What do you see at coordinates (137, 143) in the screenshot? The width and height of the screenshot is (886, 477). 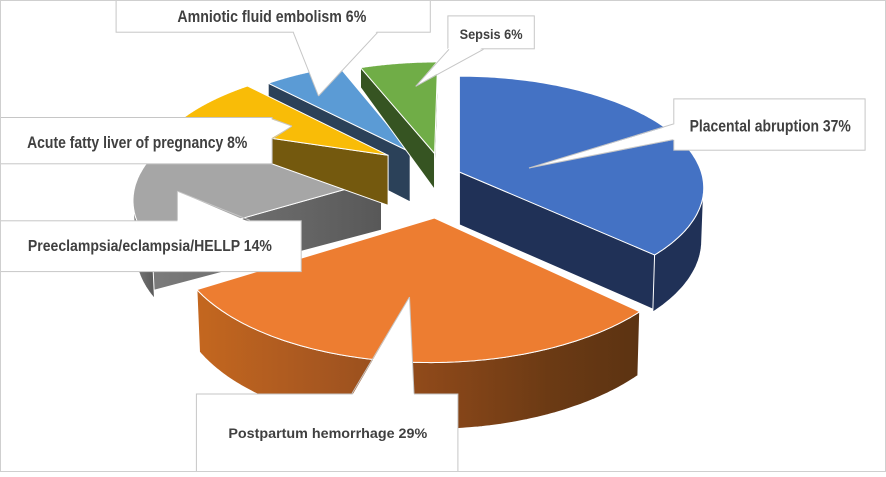 I see `svg-text:Acute fatty liver of pregnancy: Acute fatty liver of pregnancy 8%` at bounding box center [137, 143].